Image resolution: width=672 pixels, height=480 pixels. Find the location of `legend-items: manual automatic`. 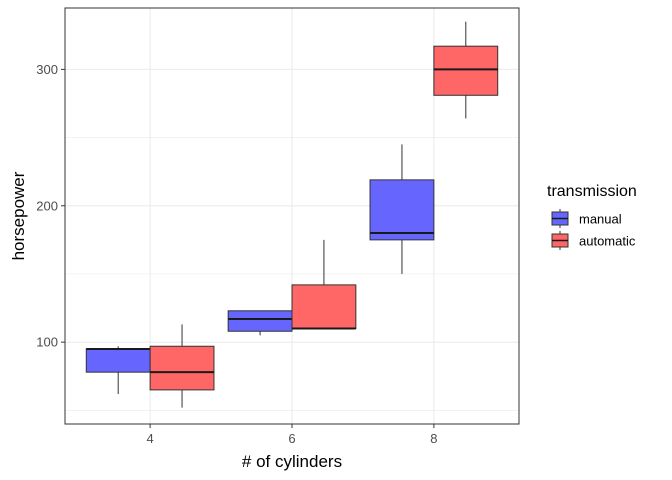

legend-items: manual automatic is located at coordinates (593, 229).